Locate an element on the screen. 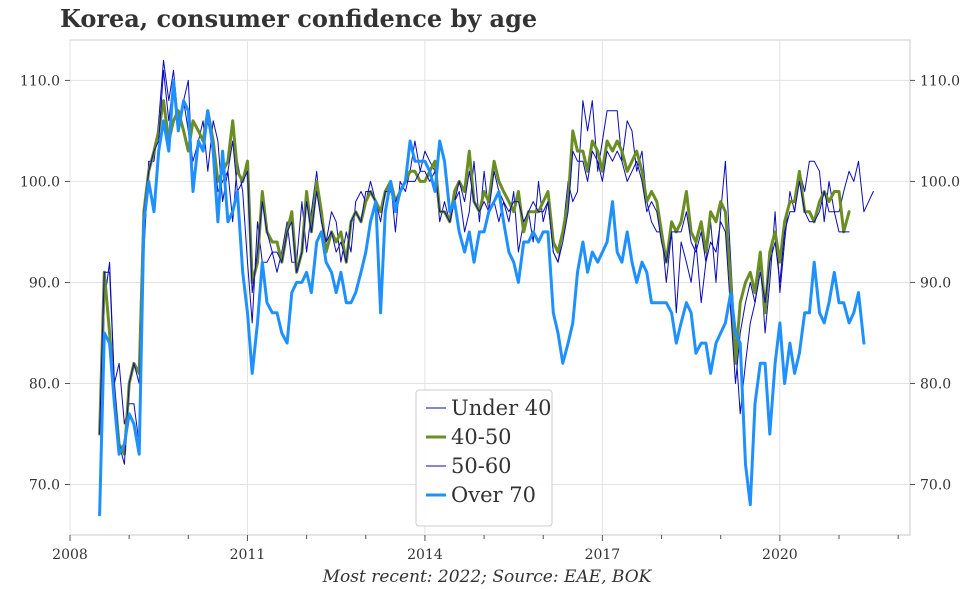  legend-label: 40-50 is located at coordinates (481, 437).